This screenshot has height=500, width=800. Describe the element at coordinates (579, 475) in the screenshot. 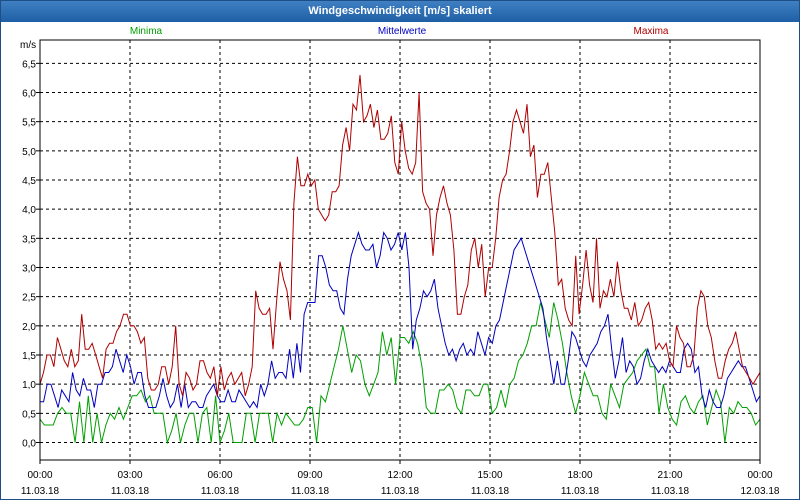

I see `x-tick-time: 18:00` at that location.